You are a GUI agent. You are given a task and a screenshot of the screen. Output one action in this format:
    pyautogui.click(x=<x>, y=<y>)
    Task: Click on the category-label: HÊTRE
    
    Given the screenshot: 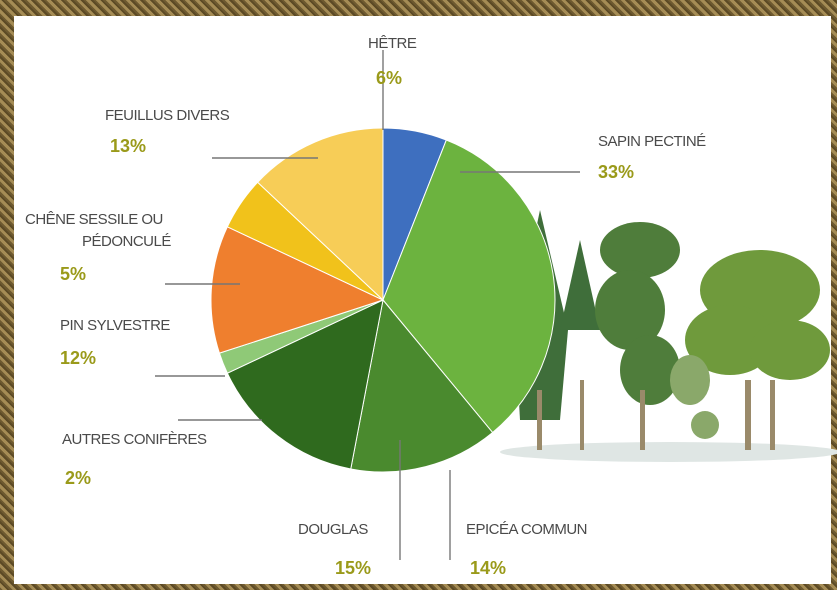 What is the action you would take?
    pyautogui.click(x=392, y=43)
    